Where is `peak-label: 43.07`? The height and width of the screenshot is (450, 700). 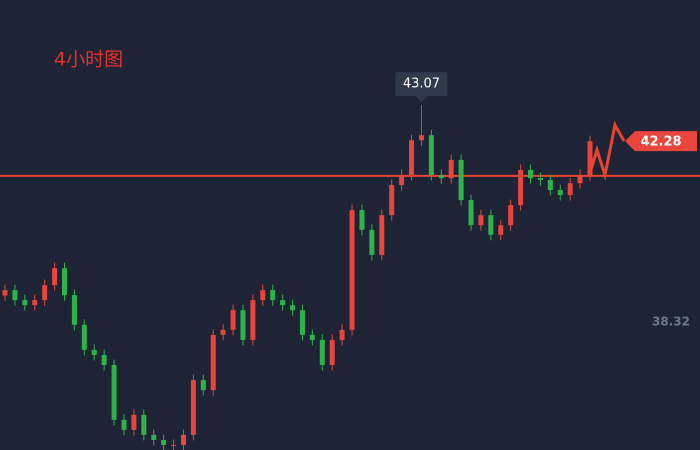
peak-label: 43.07 is located at coordinates (421, 84).